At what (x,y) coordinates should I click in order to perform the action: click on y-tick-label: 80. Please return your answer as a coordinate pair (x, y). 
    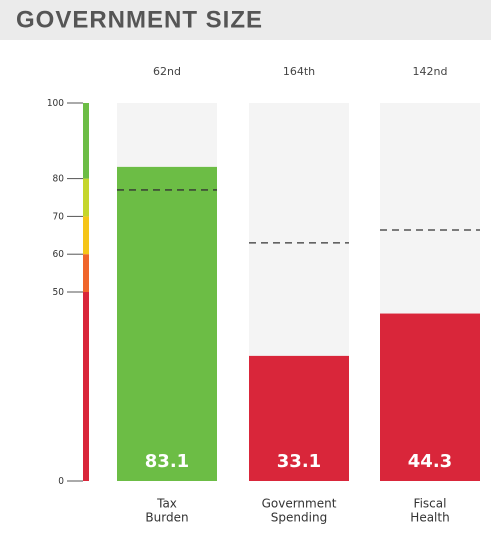
    Looking at the image, I should click on (59, 179).